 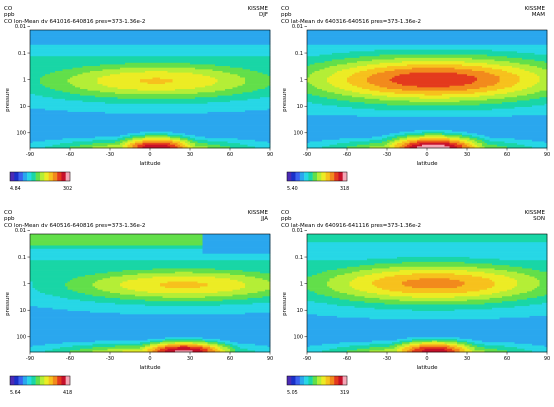 What do you see at coordinates (67, 393) in the screenshot?
I see `colorbar-max: 418` at bounding box center [67, 393].